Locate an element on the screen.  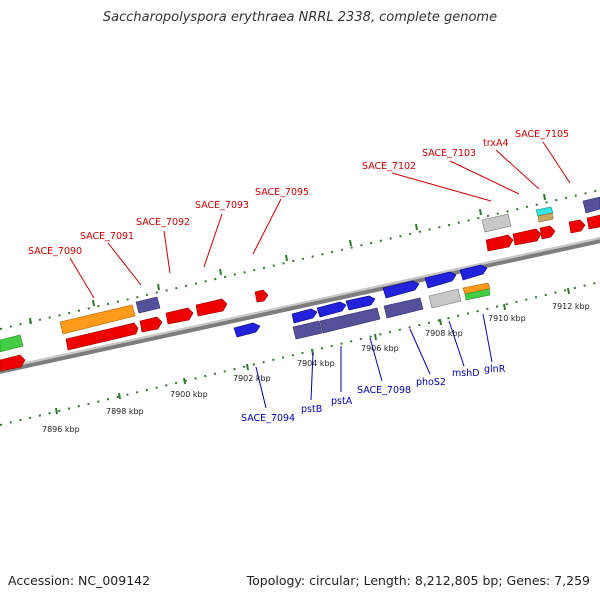
gene-label: SACE_7103 is located at coordinates (449, 153).